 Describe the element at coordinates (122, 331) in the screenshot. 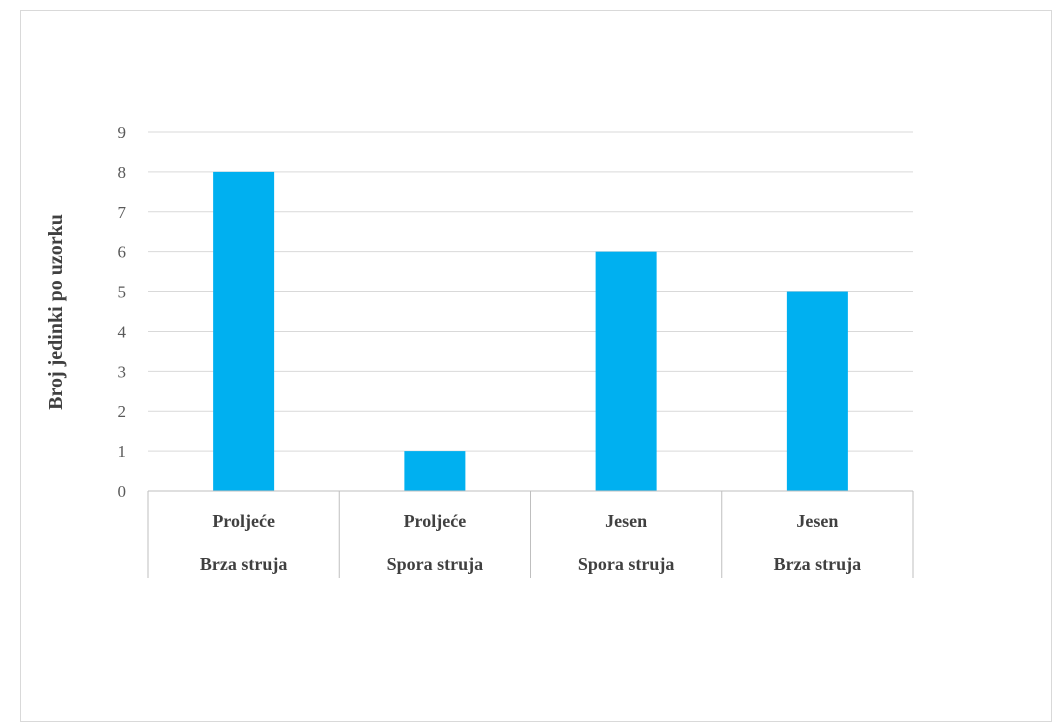

I see `y-tick-label: 4` at that location.